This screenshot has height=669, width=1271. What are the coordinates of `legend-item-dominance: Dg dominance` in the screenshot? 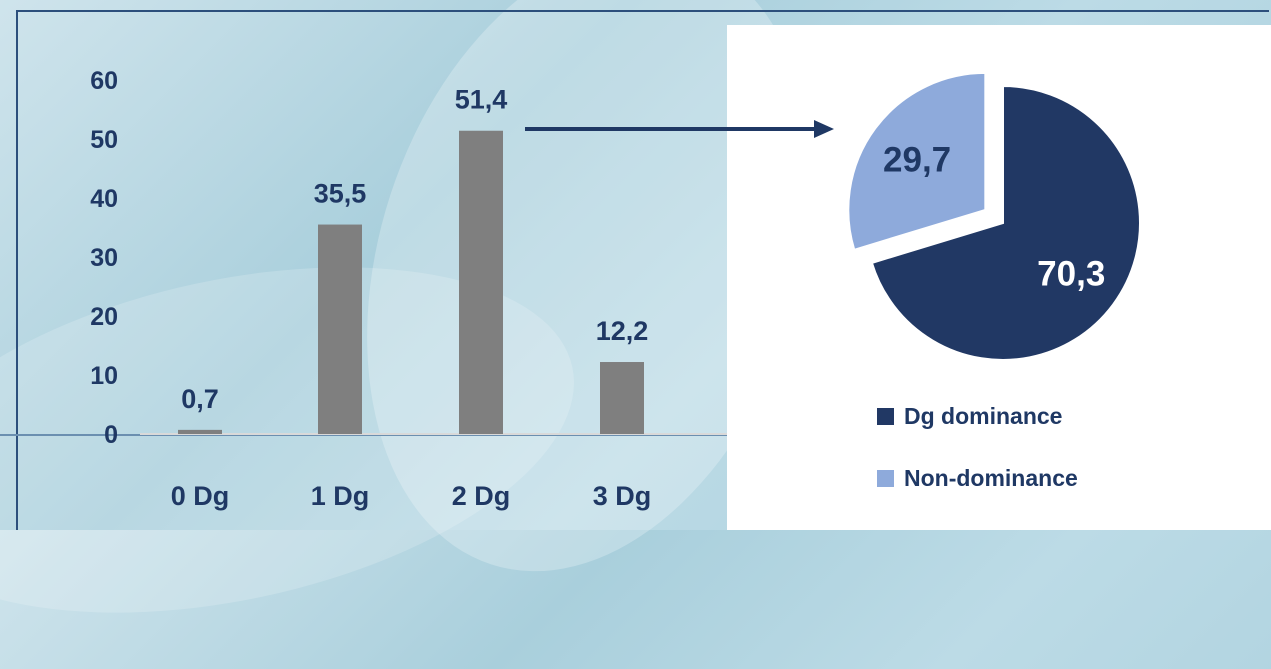 It's located at (969, 416).